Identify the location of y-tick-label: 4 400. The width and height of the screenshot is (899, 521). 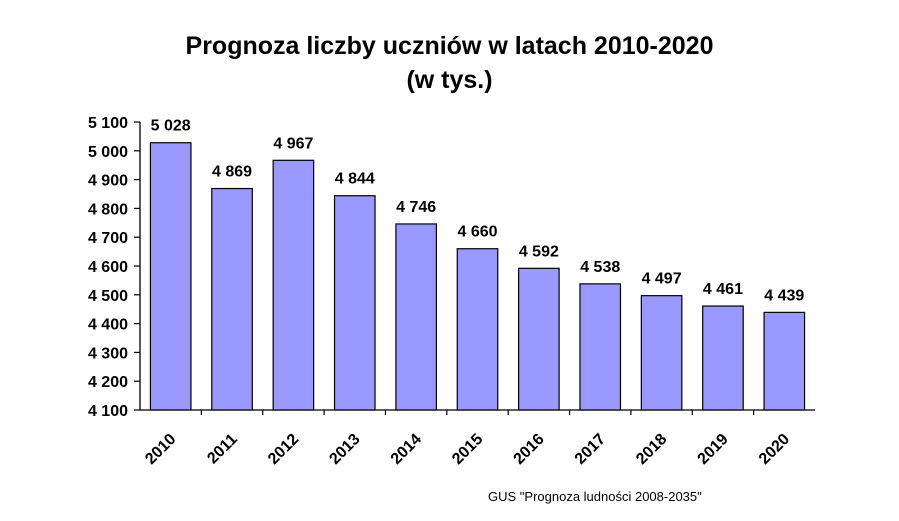
(108, 325).